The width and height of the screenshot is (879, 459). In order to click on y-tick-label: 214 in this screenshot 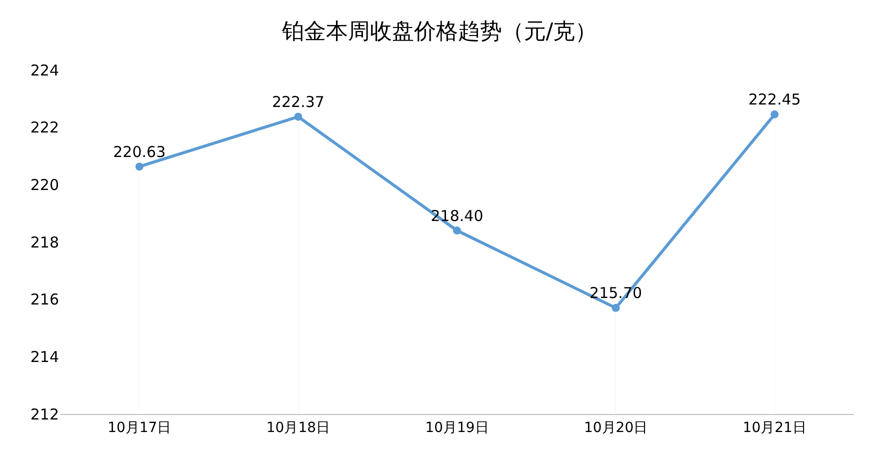, I will do `click(44, 357)`.